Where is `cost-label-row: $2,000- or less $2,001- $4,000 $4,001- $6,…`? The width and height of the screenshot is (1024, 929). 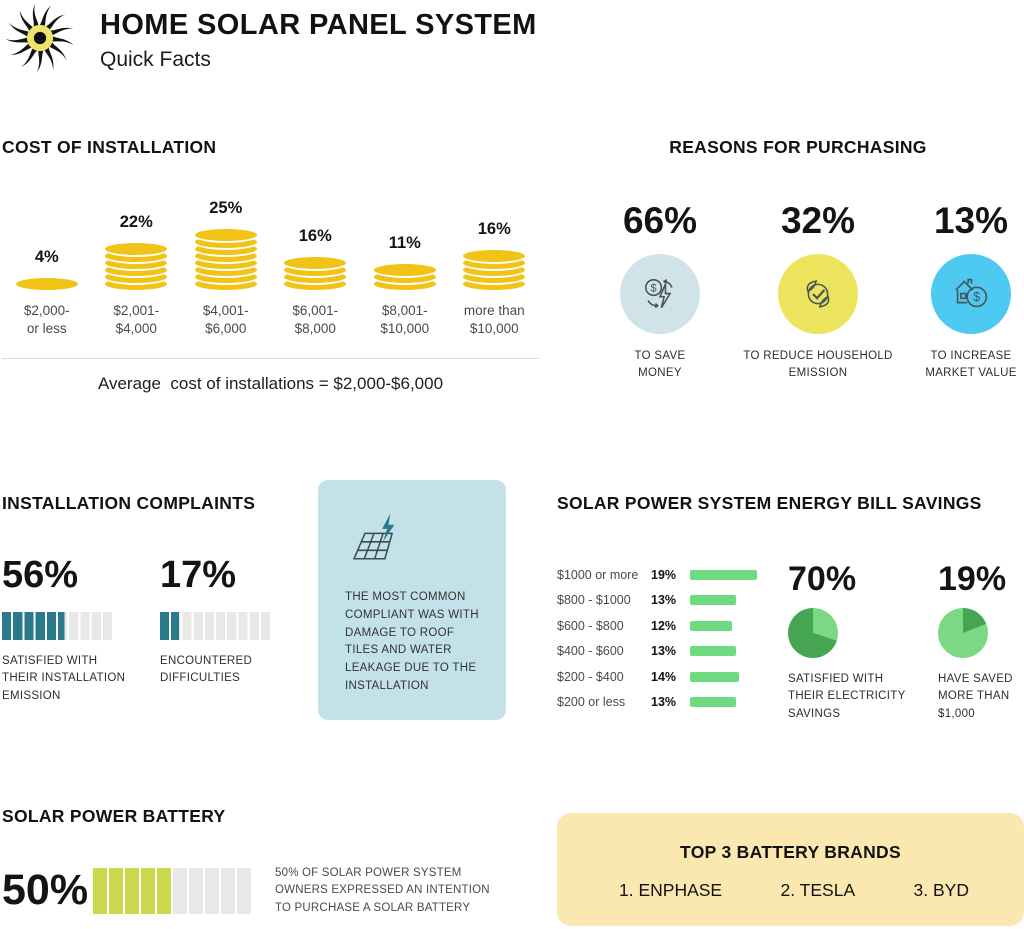 cost-label-row: $2,000- or less $2,001- $4,000 $4,001- $6,… is located at coordinates (270, 320).